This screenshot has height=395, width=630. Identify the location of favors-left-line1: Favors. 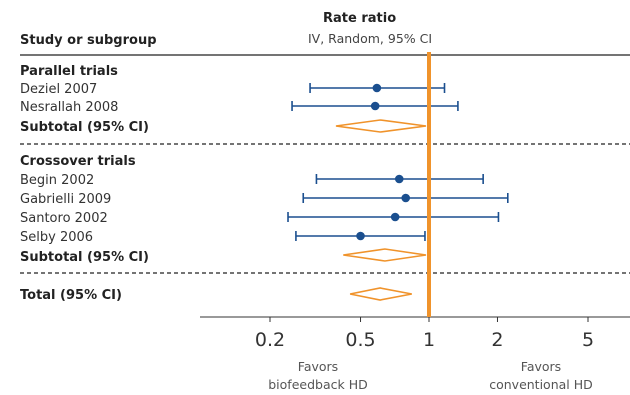
(318, 366).